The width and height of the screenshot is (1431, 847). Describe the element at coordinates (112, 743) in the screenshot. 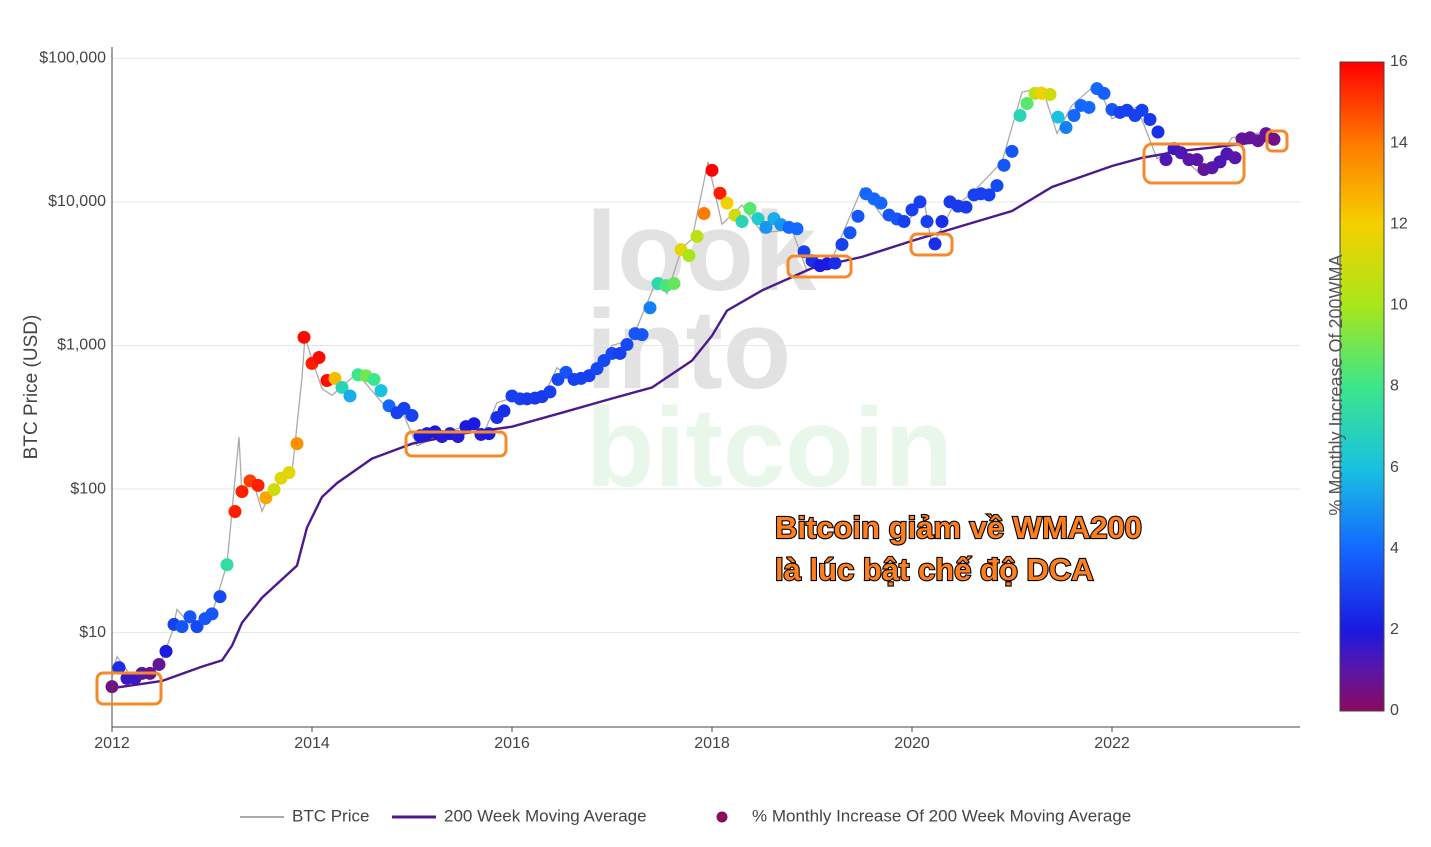

I see `x-tick-label: 2012` at that location.